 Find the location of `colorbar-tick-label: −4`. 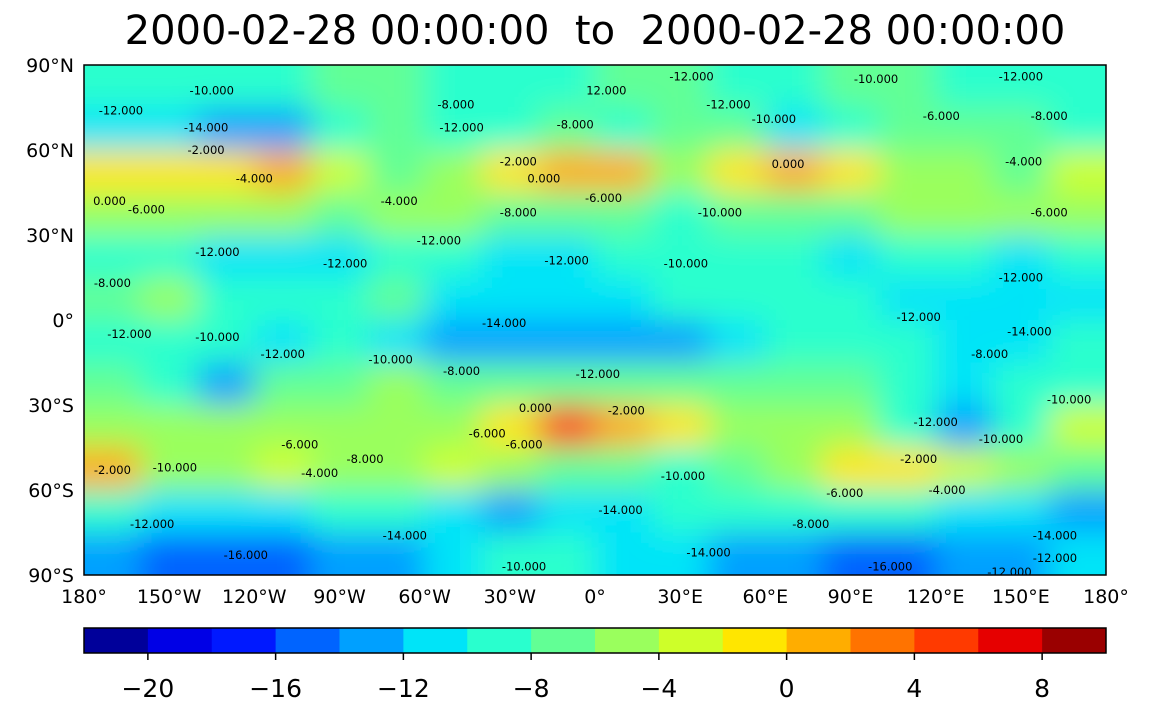

colorbar-tick-label: −4 is located at coordinates (658, 688).